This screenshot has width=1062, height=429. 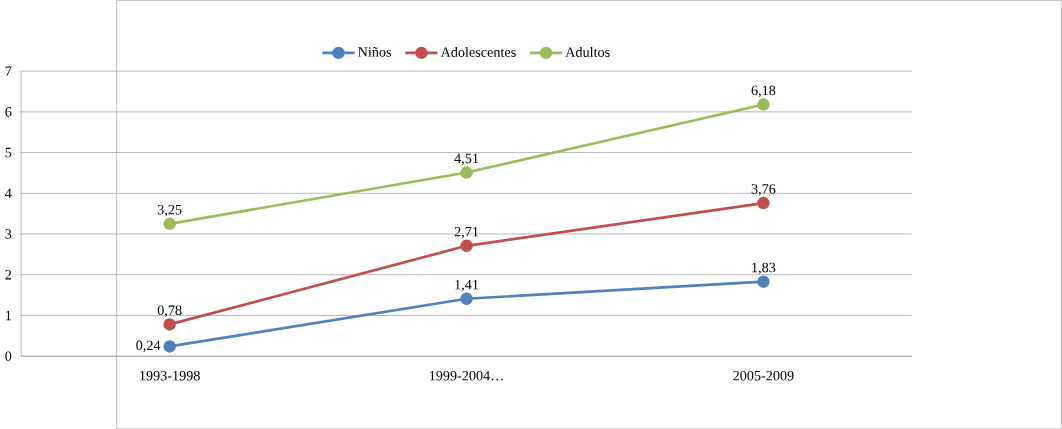 I want to click on data-label: 1,83, so click(x=764, y=268).